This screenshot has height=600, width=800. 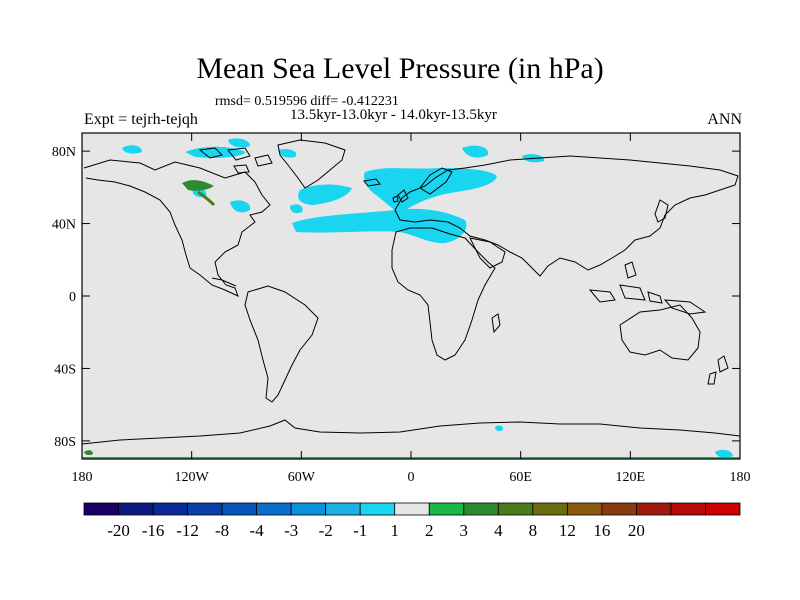 What do you see at coordinates (302, 477) in the screenshot?
I see `lon-tick-label: 60W` at bounding box center [302, 477].